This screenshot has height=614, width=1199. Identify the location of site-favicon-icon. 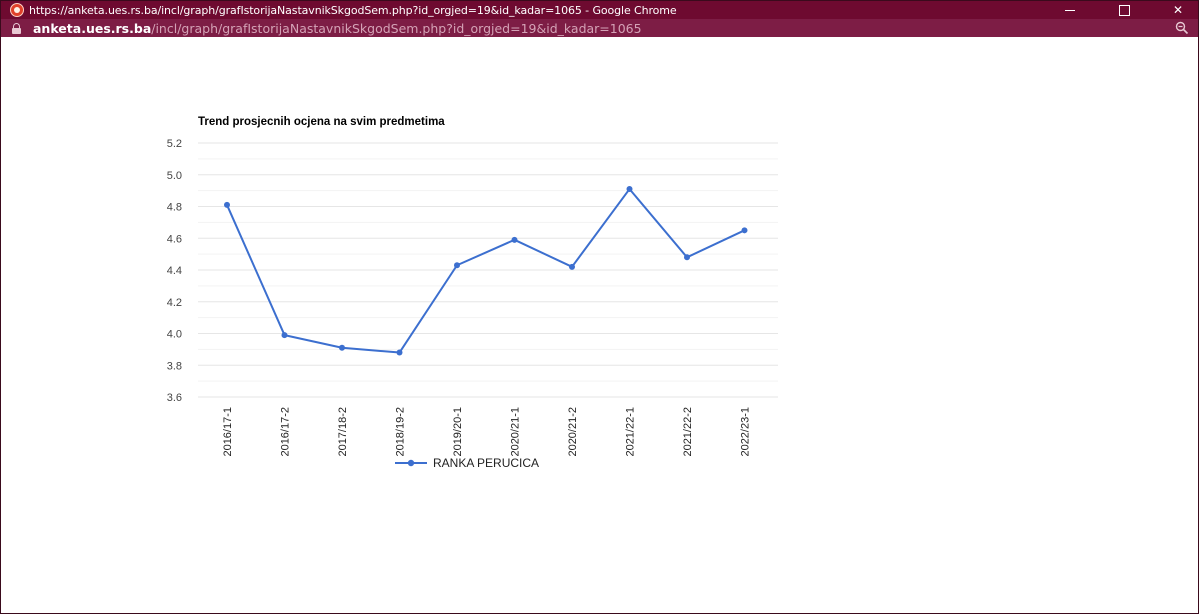
(17, 10).